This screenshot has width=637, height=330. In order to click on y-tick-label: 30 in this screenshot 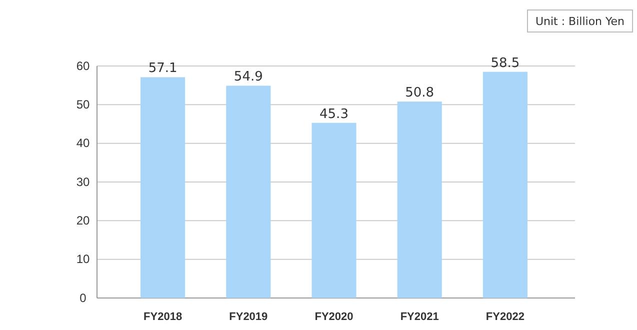, I will do `click(83, 181)`.